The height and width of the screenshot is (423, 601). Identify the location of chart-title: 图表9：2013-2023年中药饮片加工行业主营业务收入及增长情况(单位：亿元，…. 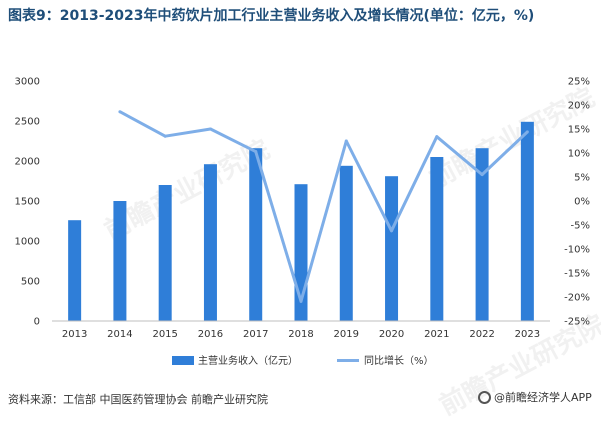
(271, 16).